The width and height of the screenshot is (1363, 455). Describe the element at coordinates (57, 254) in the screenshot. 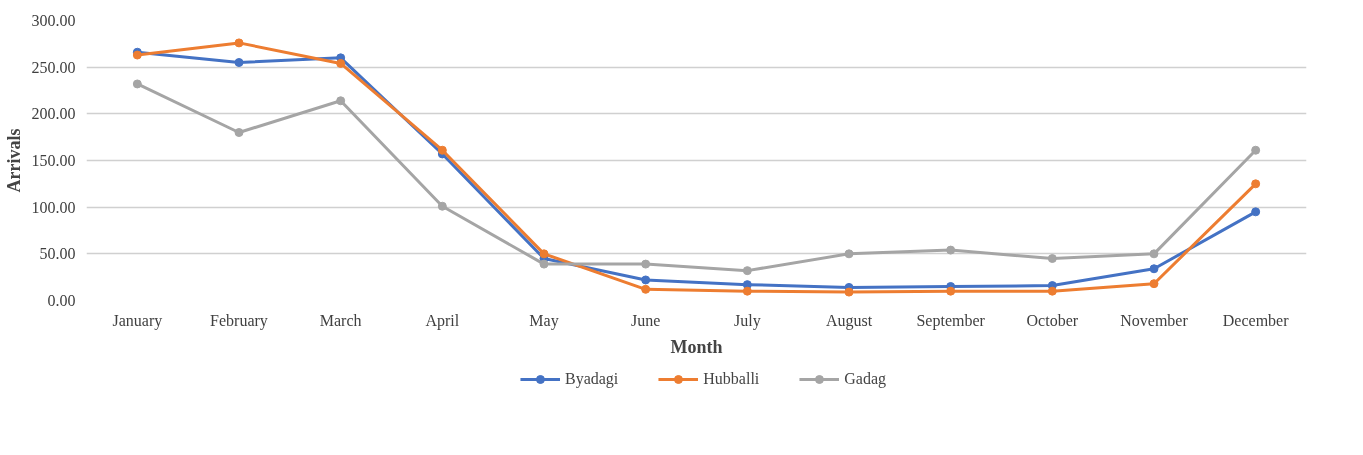

I see `y-tick-label: 50.00` at that location.